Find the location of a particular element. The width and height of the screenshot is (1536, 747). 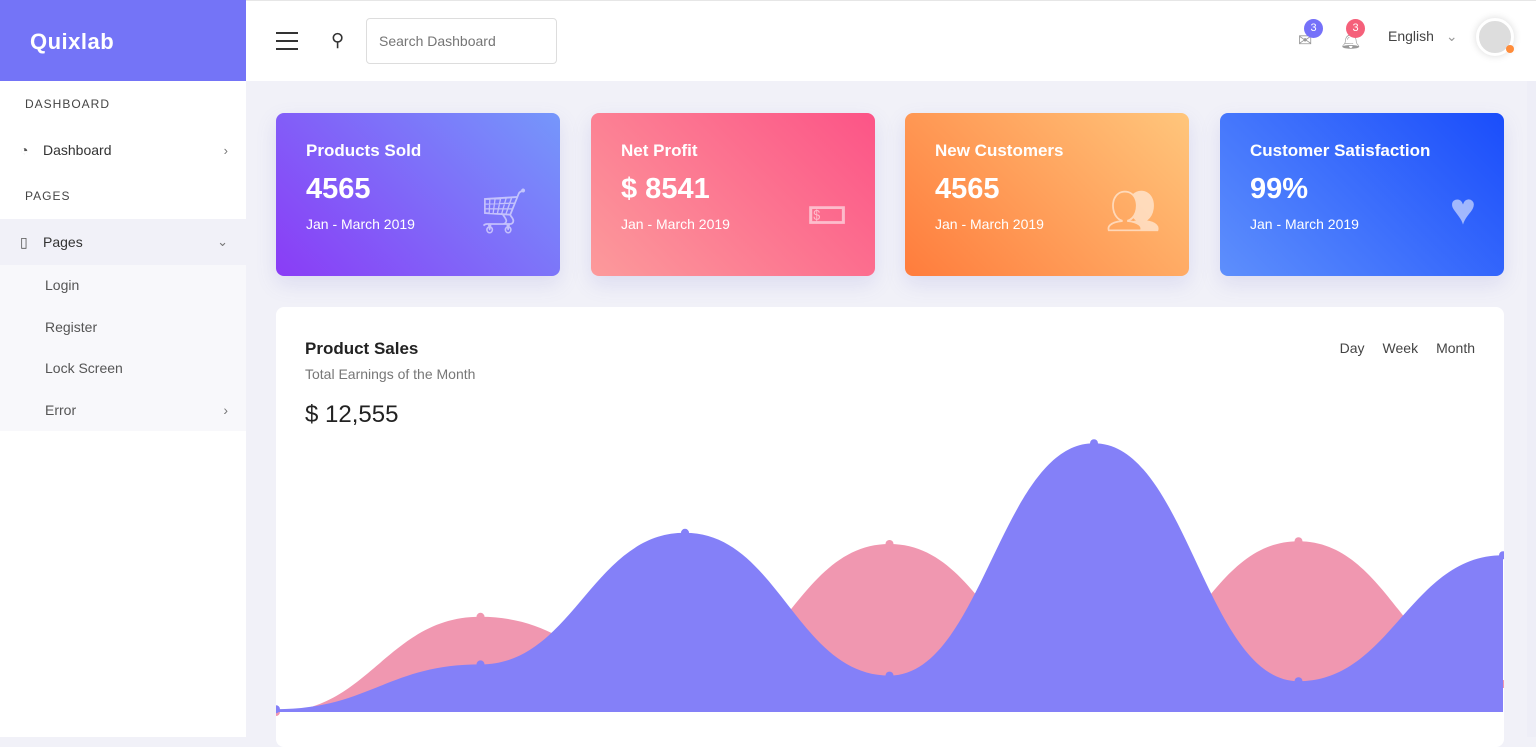

stat-card-net-profit: Net Profit $ 8541 Jan - March 2019 💵︎ is located at coordinates (733, 194).